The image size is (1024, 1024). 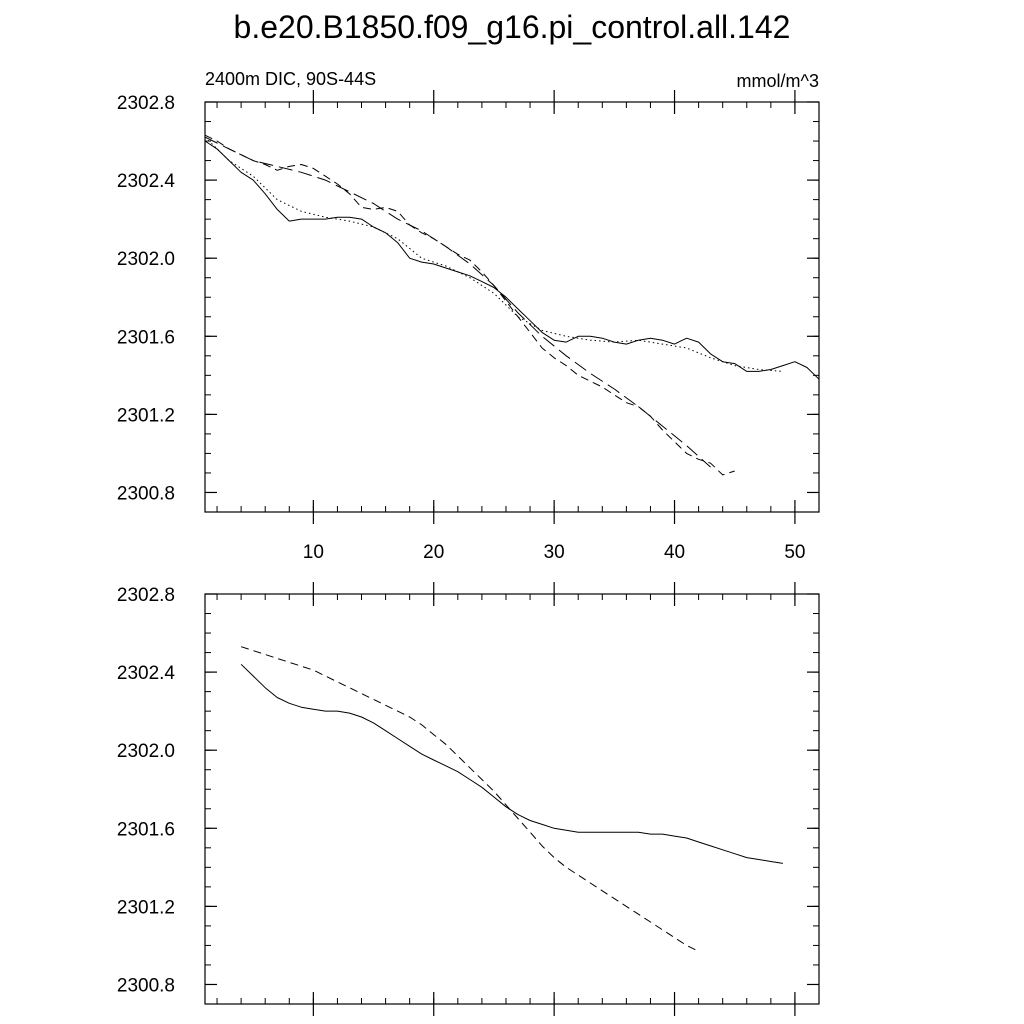 What do you see at coordinates (146, 907) in the screenshot?
I see `bottom-y-tick-label: 2301.2` at bounding box center [146, 907].